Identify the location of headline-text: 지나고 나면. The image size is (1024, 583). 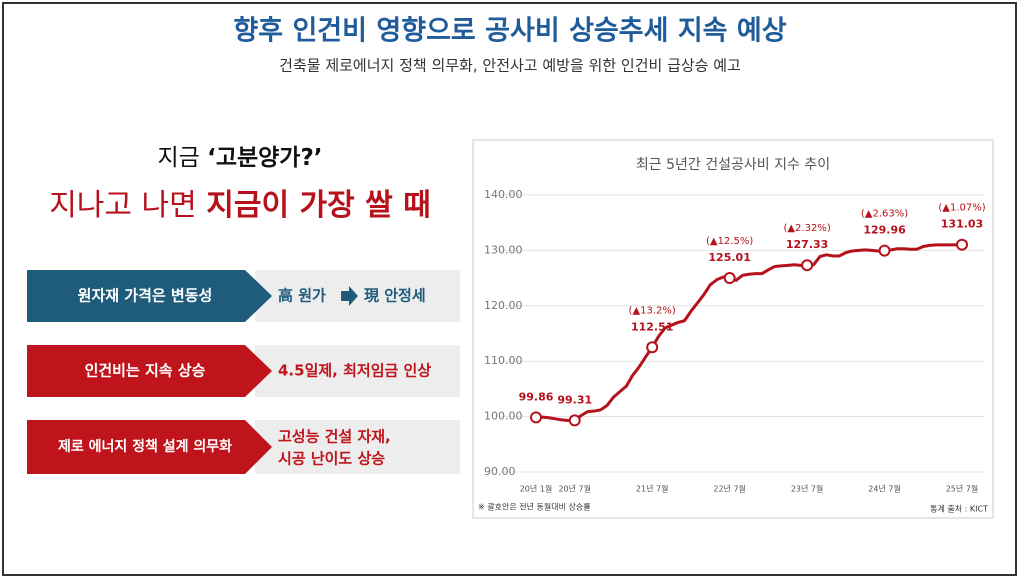
(127, 205).